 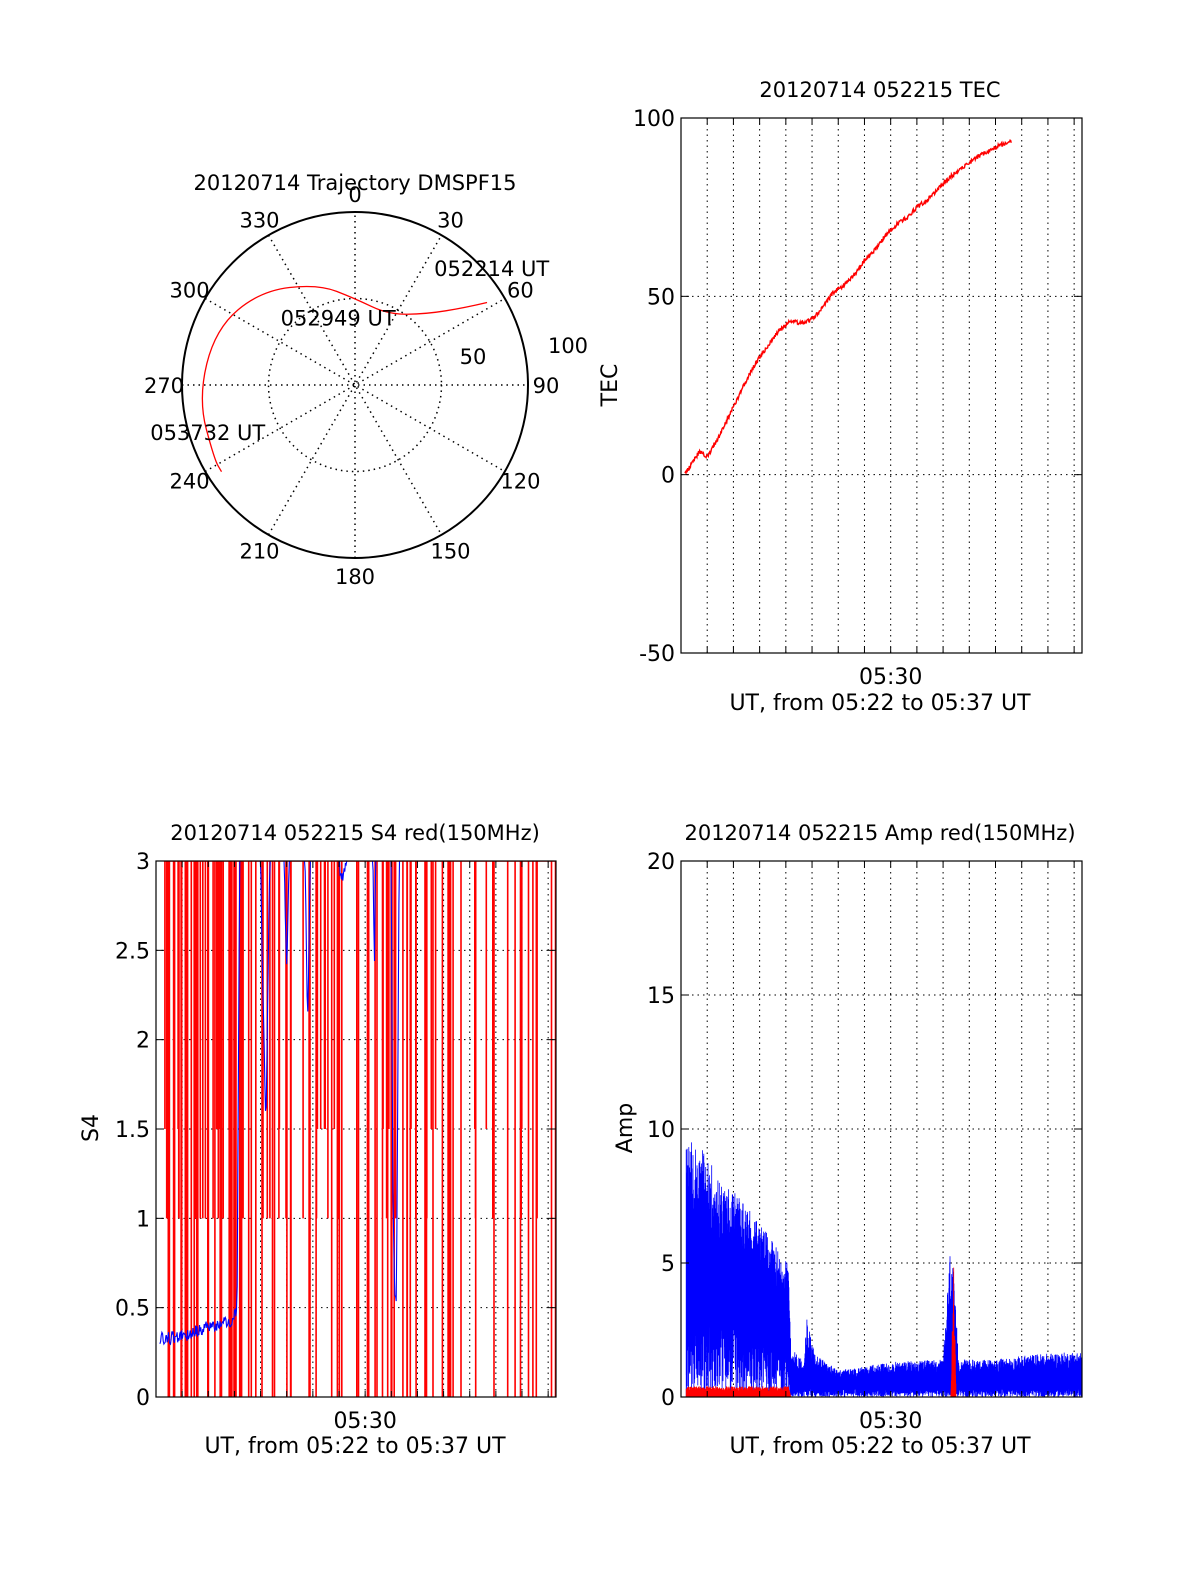 I want to click on trajectory-time-label: 052214 UT, so click(x=491, y=269).